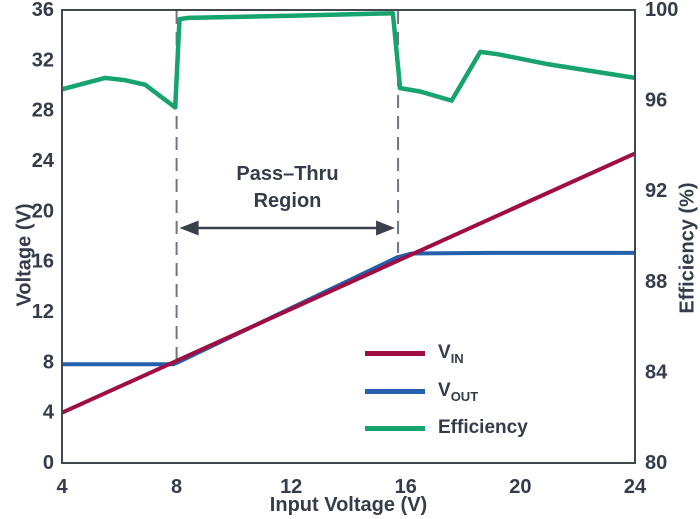 The image size is (700, 519). Describe the element at coordinates (687, 248) in the screenshot. I see `y-right-axis-title: Efficiency (%)` at that location.